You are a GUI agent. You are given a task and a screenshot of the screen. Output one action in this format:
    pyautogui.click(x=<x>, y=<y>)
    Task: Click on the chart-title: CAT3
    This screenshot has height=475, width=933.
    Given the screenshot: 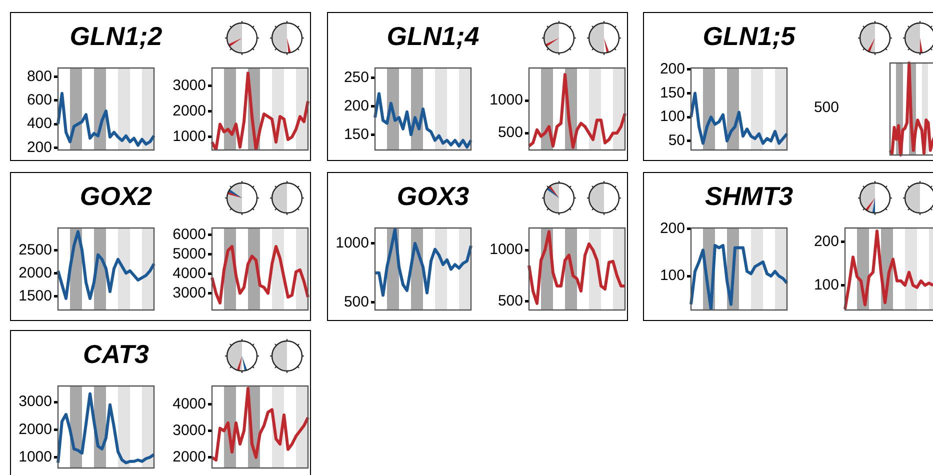 What is the action you would take?
    pyautogui.click(x=116, y=354)
    